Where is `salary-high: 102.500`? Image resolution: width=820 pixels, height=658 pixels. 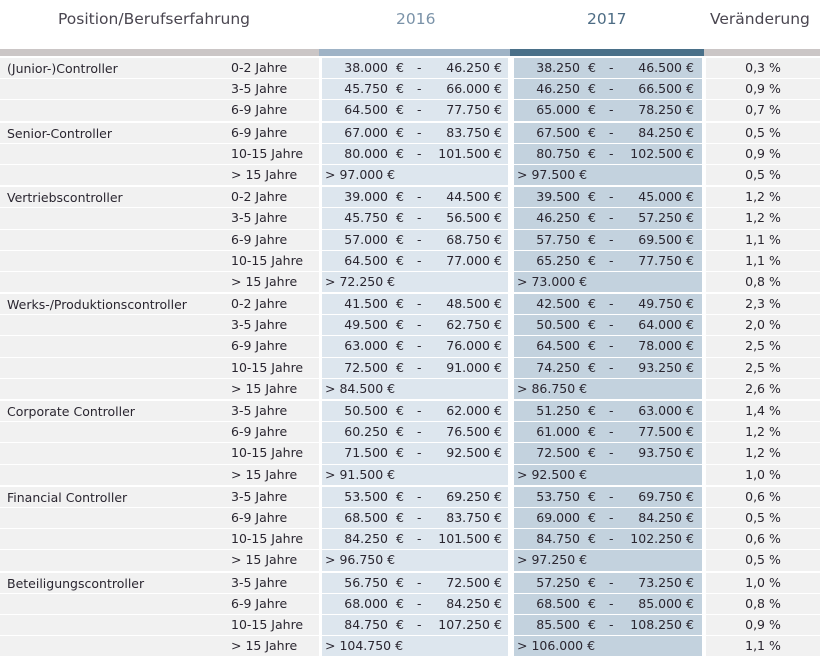 salary-high: 102.500 is located at coordinates (650, 154).